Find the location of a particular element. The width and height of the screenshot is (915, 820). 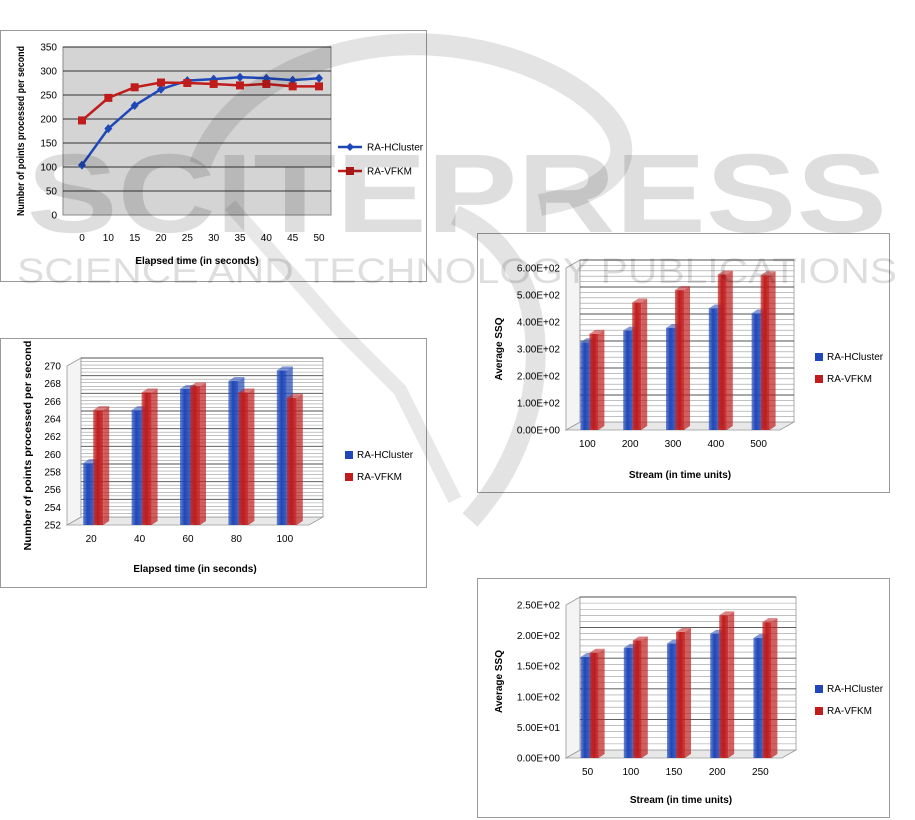

y-tick-label: 258 is located at coordinates (52, 473).